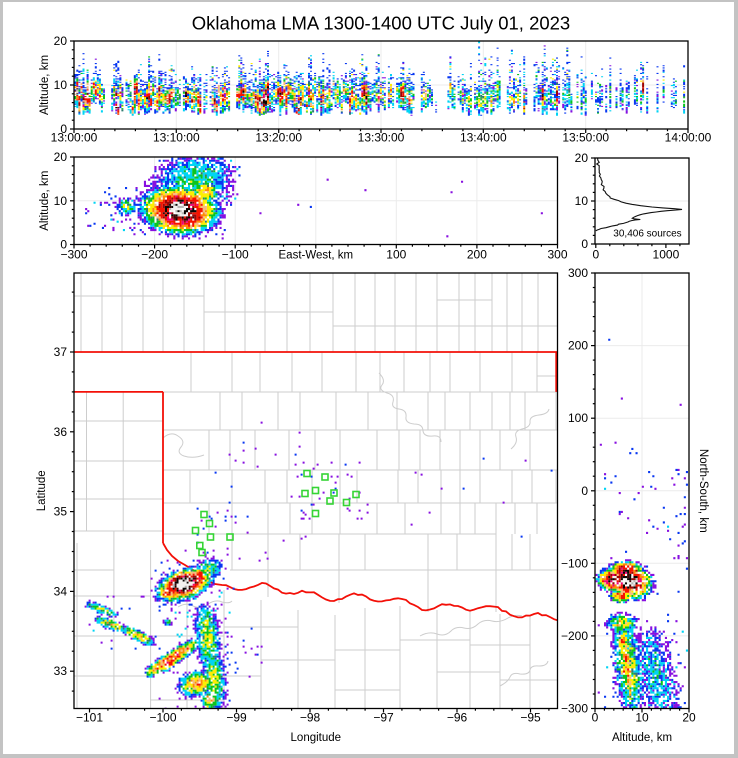 This screenshot has height=758, width=738. I want to click on svg-text: −97, so click(383, 718).